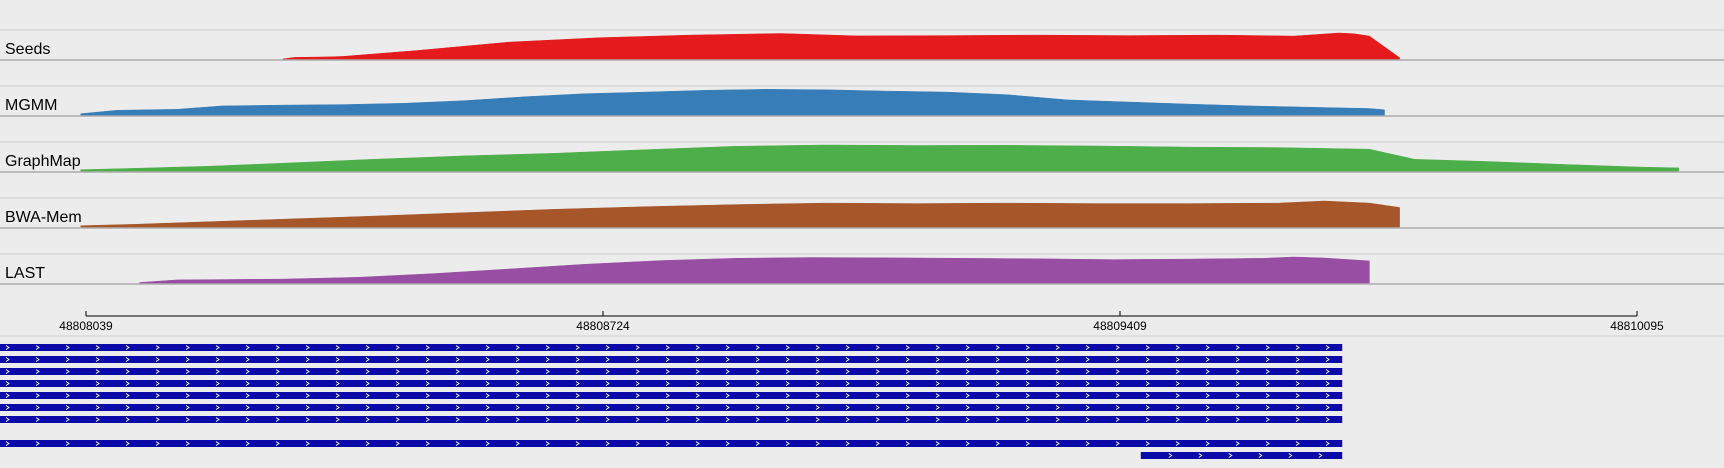 The height and width of the screenshot is (468, 1724). Describe the element at coordinates (1120, 326) in the screenshot. I see `axis-tick-label: 48809409` at that location.